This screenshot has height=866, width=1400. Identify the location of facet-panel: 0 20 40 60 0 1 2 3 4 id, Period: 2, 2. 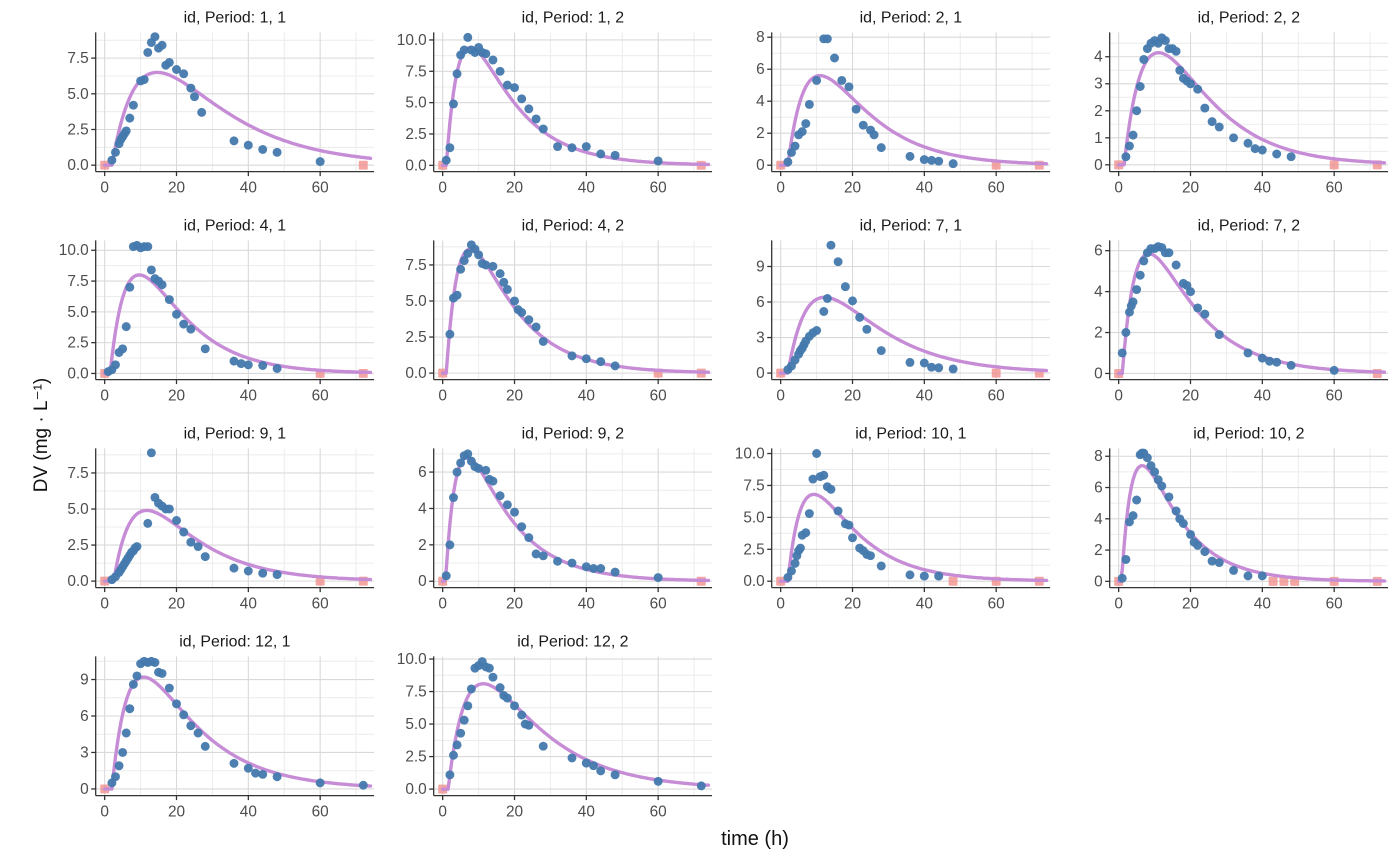
(1227, 105).